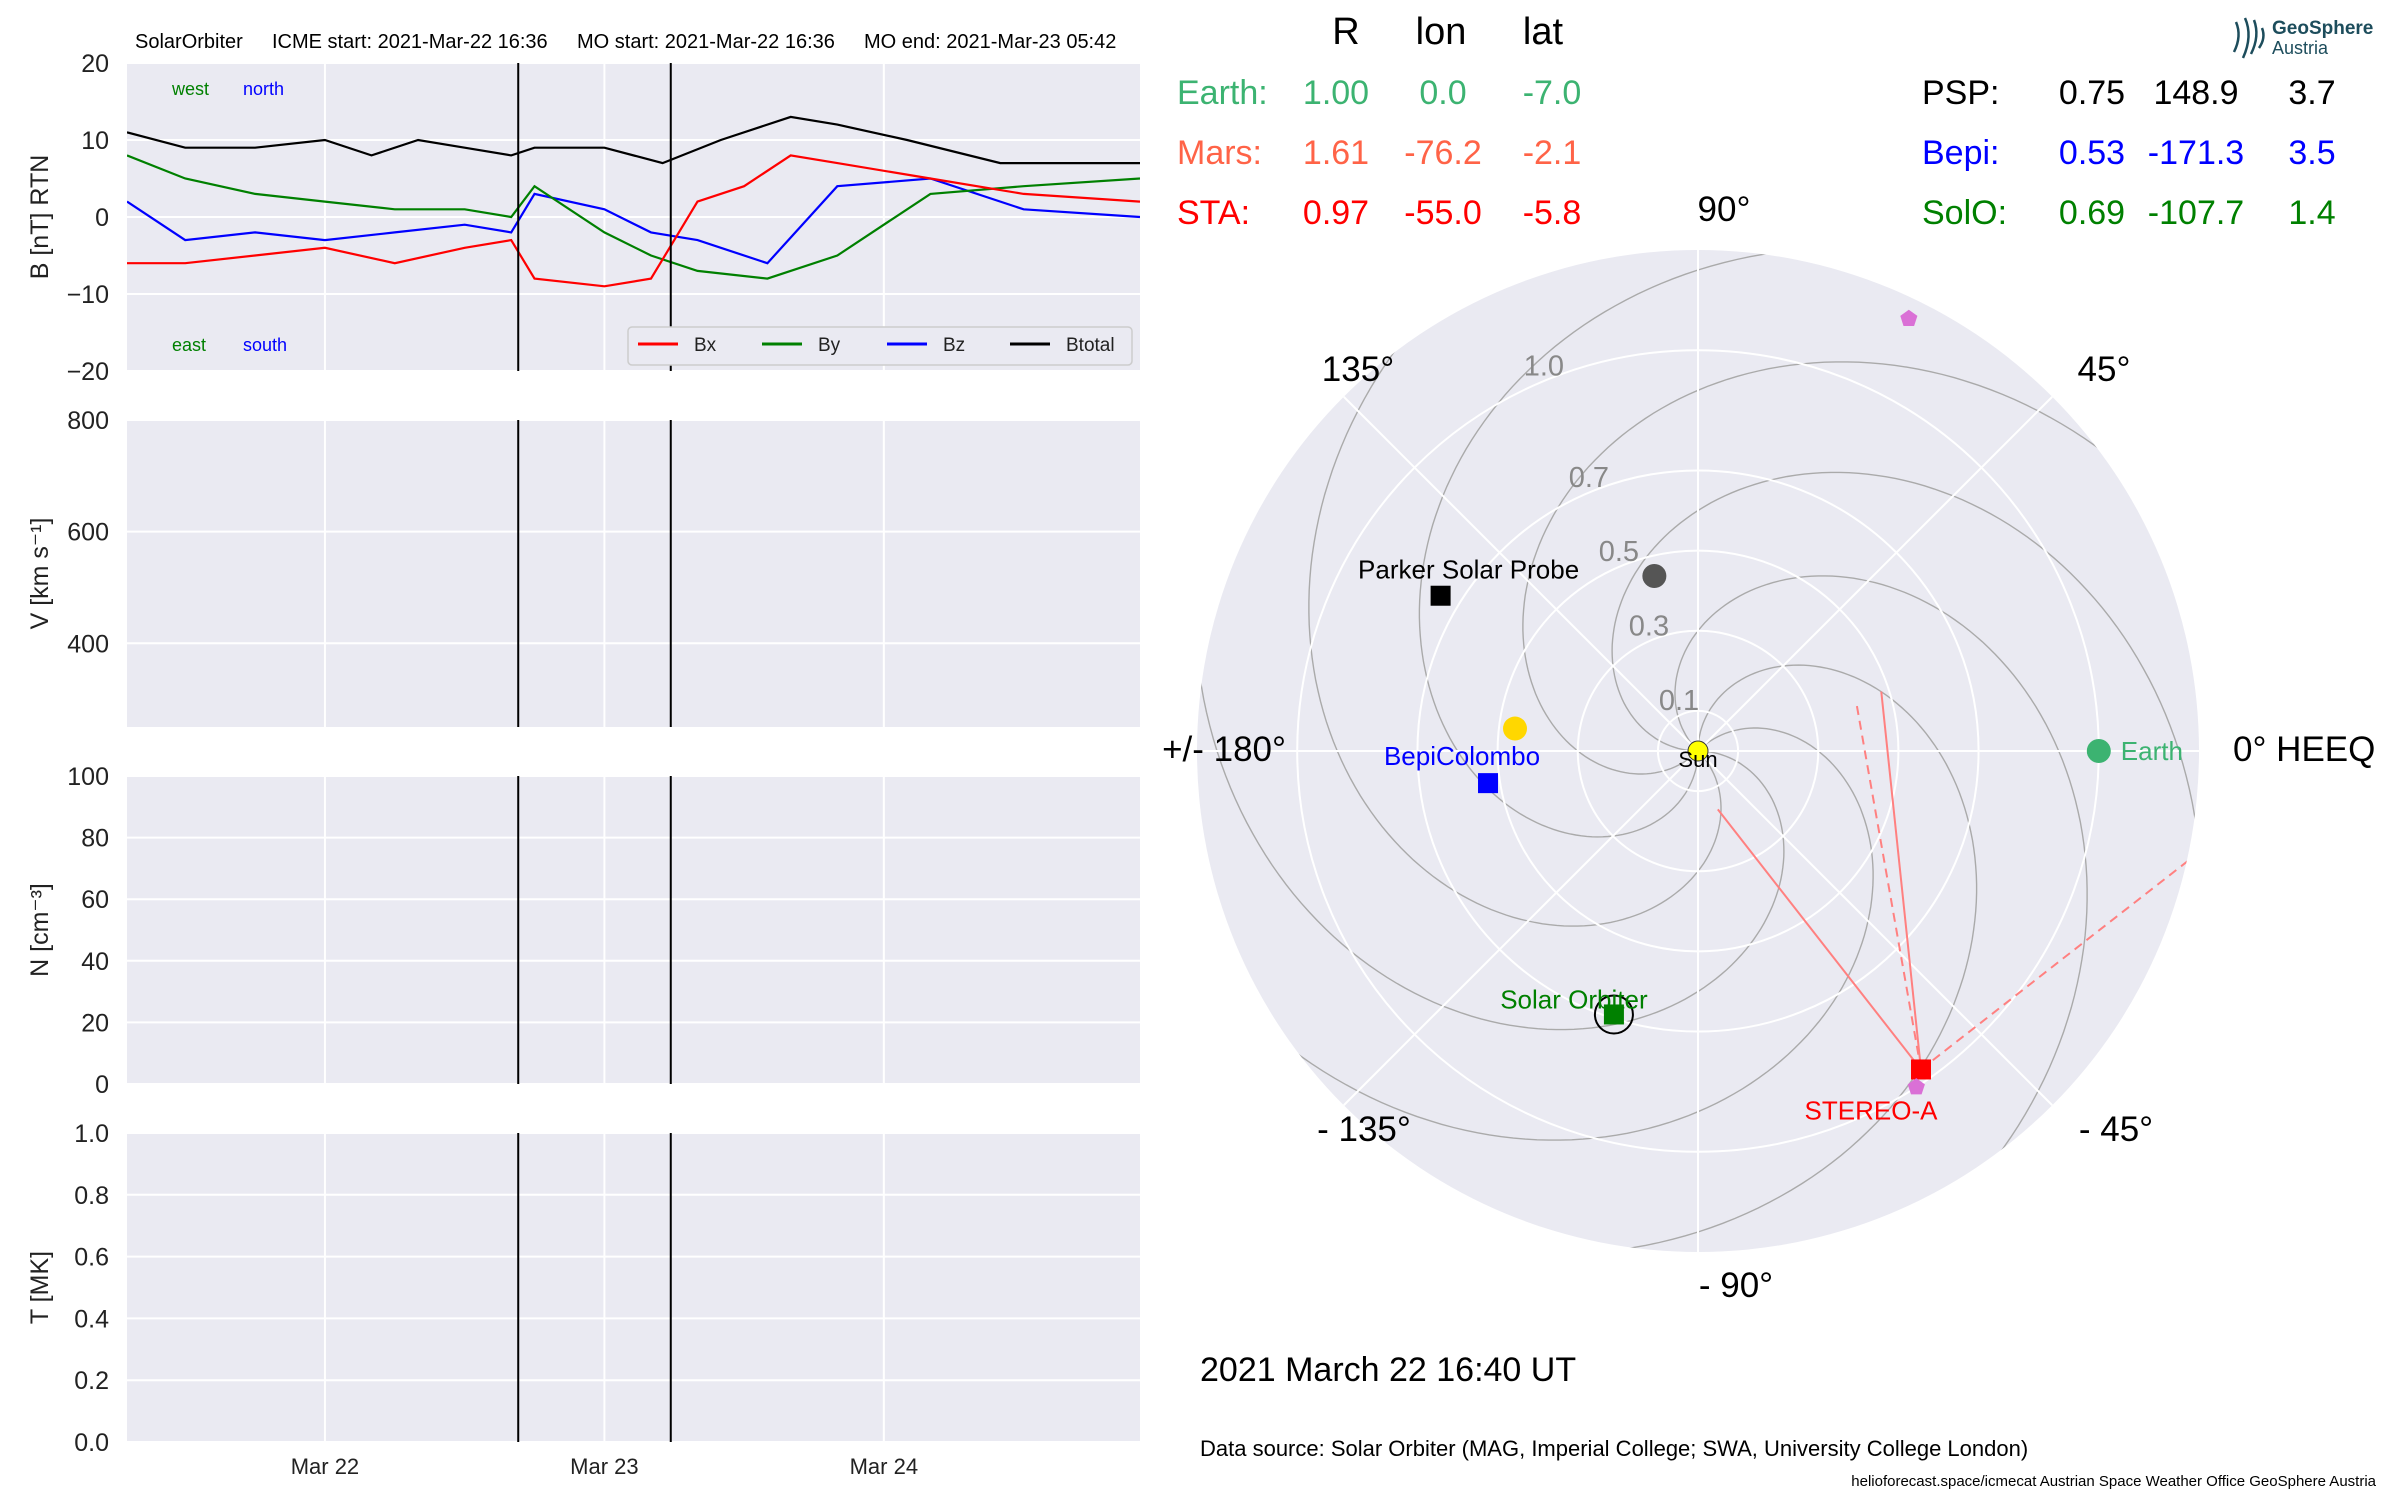 This screenshot has height=1500, width=2400. What do you see at coordinates (2304, 749) in the screenshot?
I see `angle-label-0: 0° HEEQ` at bounding box center [2304, 749].